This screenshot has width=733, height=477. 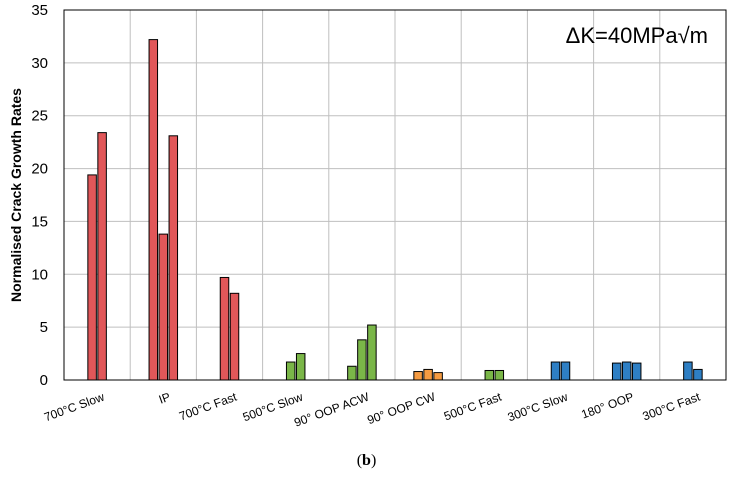 I want to click on y-tick-label: 25, so click(x=39, y=116).